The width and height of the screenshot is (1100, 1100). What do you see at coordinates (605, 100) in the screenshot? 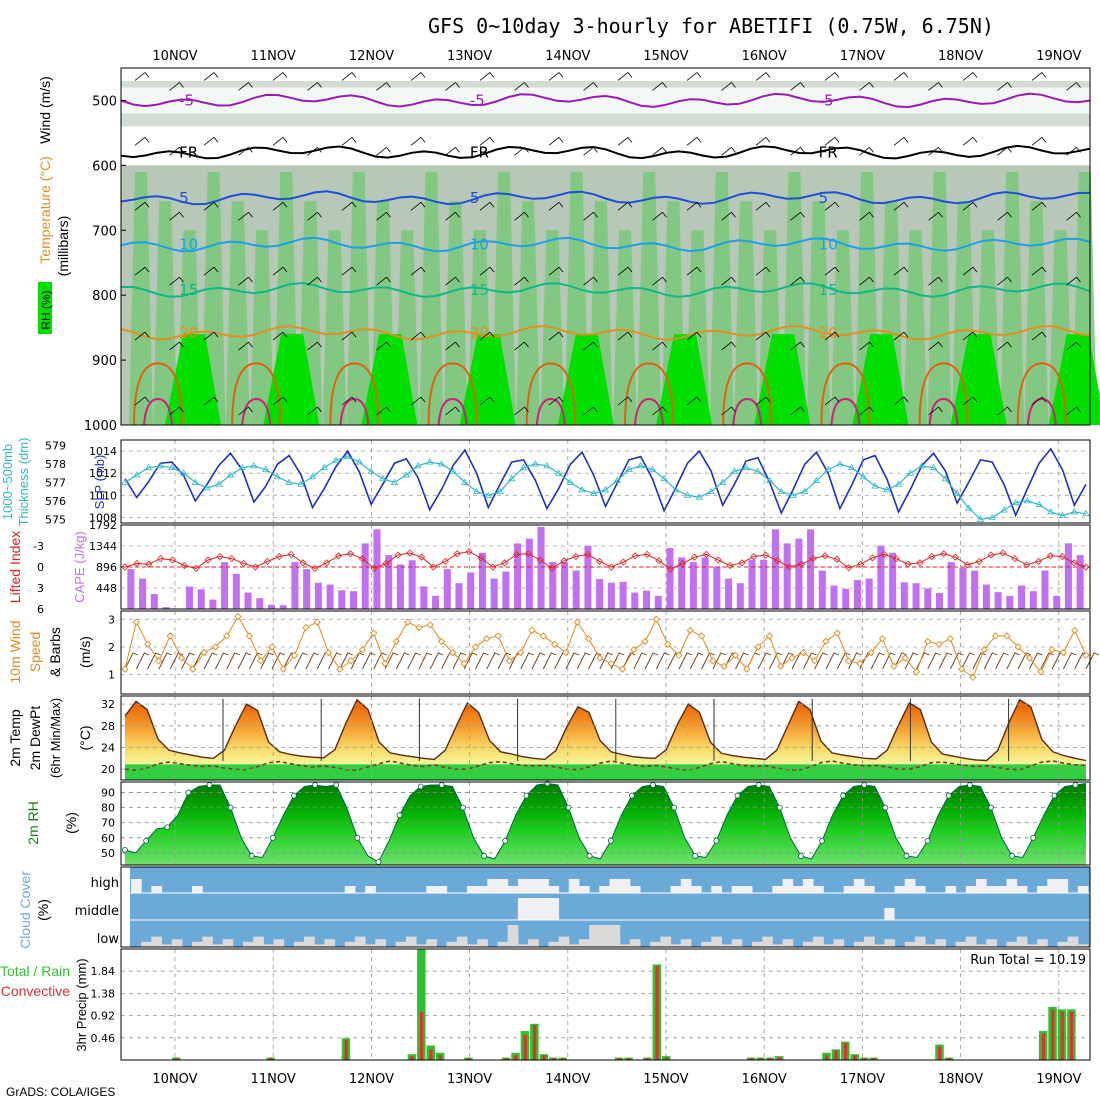
I see `rh-dry-layer` at bounding box center [605, 100].